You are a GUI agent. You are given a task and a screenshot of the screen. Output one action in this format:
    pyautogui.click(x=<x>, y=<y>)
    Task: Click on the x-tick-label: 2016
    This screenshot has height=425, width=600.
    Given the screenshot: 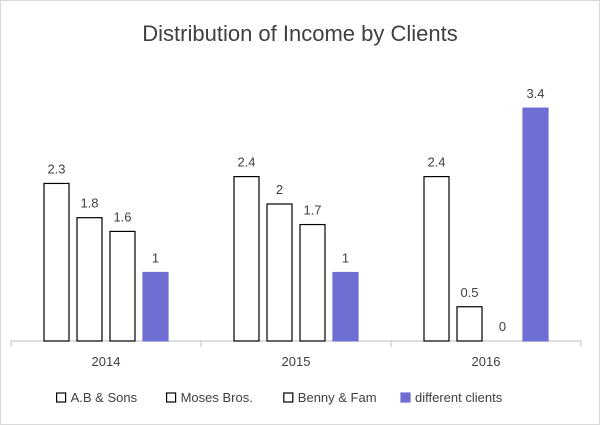 What is the action you would take?
    pyautogui.click(x=486, y=361)
    